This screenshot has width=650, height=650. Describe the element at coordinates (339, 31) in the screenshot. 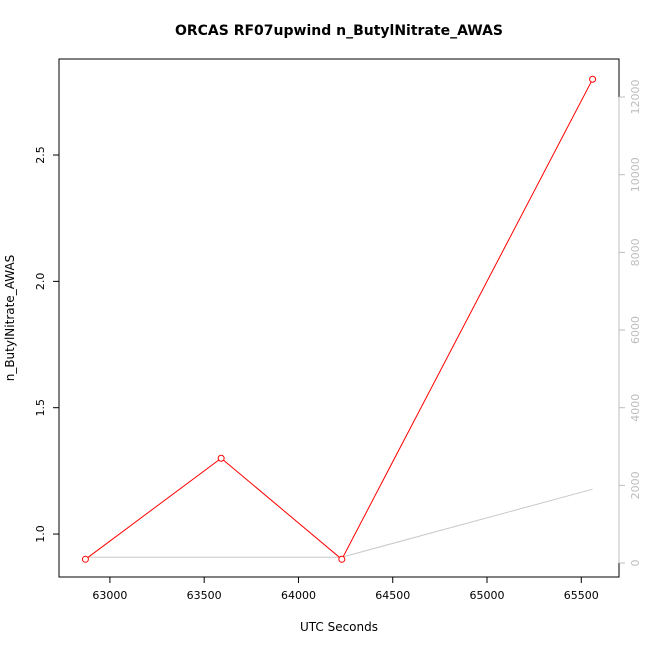

I see `chart-title: ORCAS RF07upwind n_ButylNitrate_AWAS` at that location.